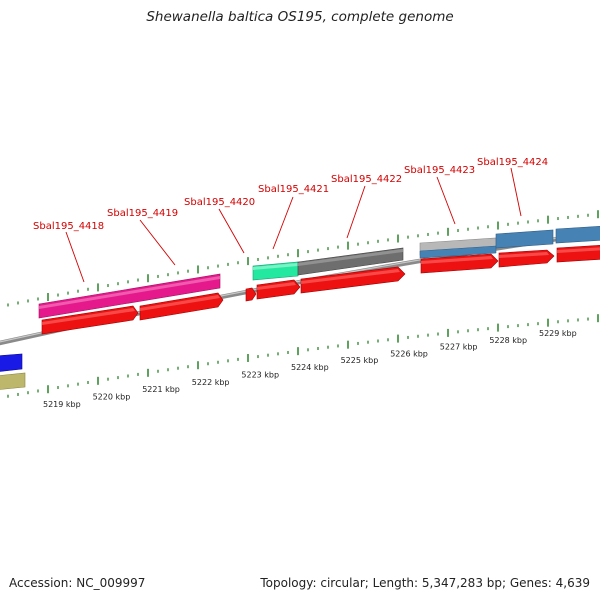  I want to click on gene-label-4421: Sbal195_4421, so click(293, 189).